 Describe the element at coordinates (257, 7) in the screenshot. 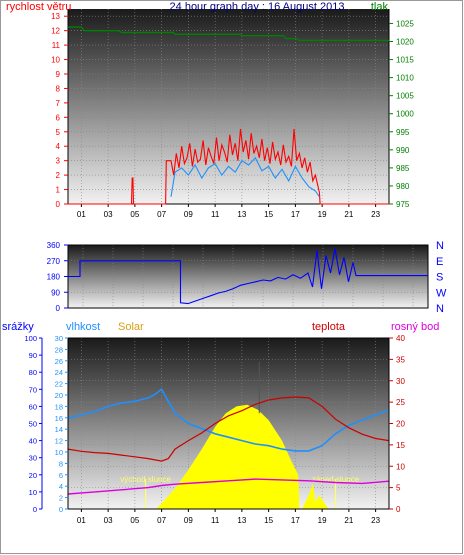

I see `chart-title: 24 hour graph day : 16 August 2013` at that location.